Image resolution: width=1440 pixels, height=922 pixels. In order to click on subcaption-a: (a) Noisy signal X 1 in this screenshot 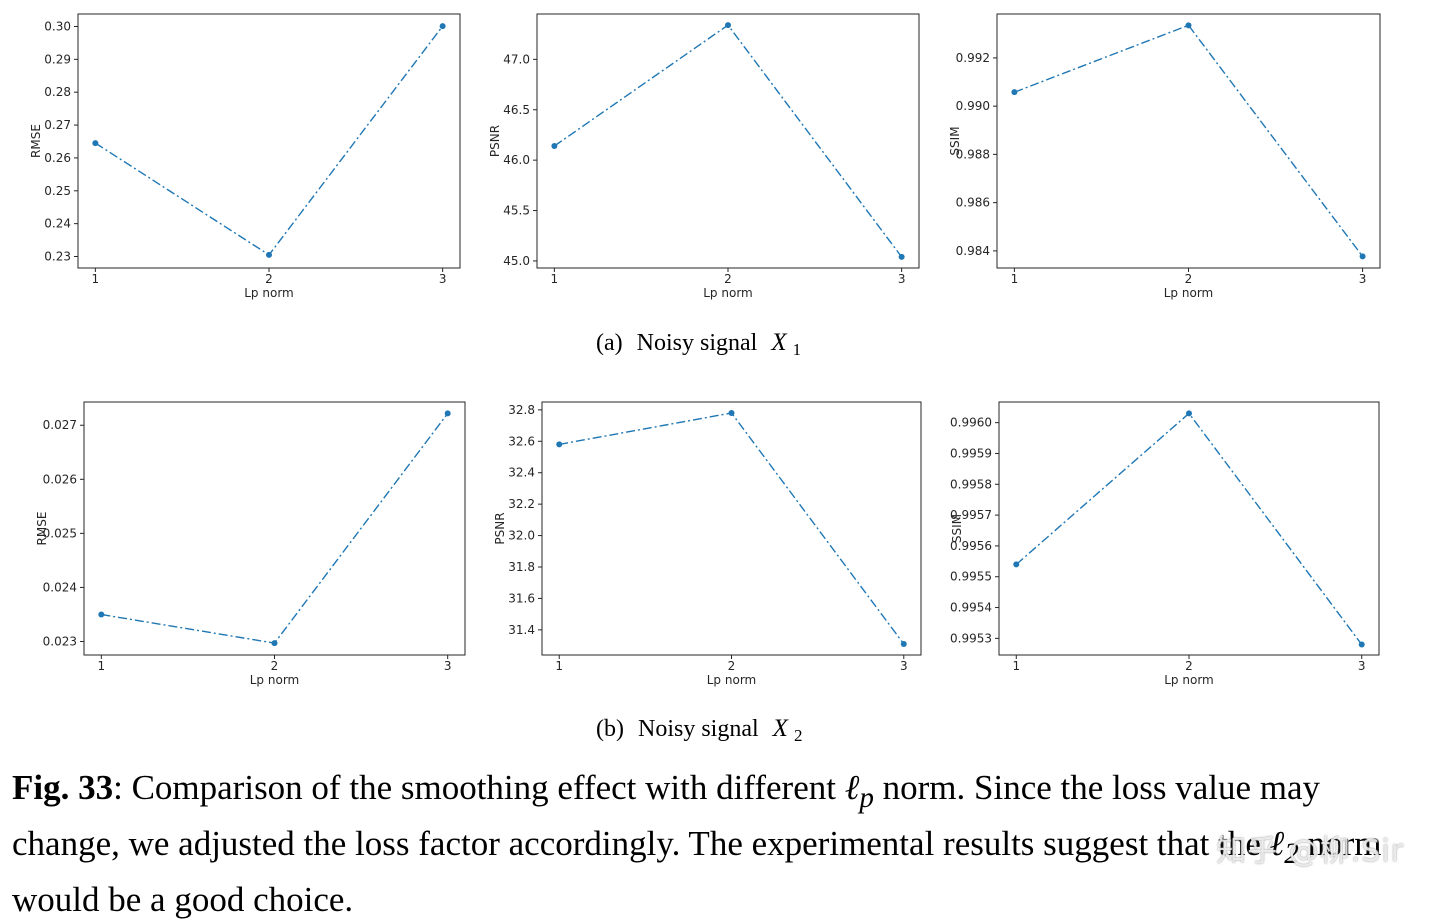, I will do `click(698, 344)`.